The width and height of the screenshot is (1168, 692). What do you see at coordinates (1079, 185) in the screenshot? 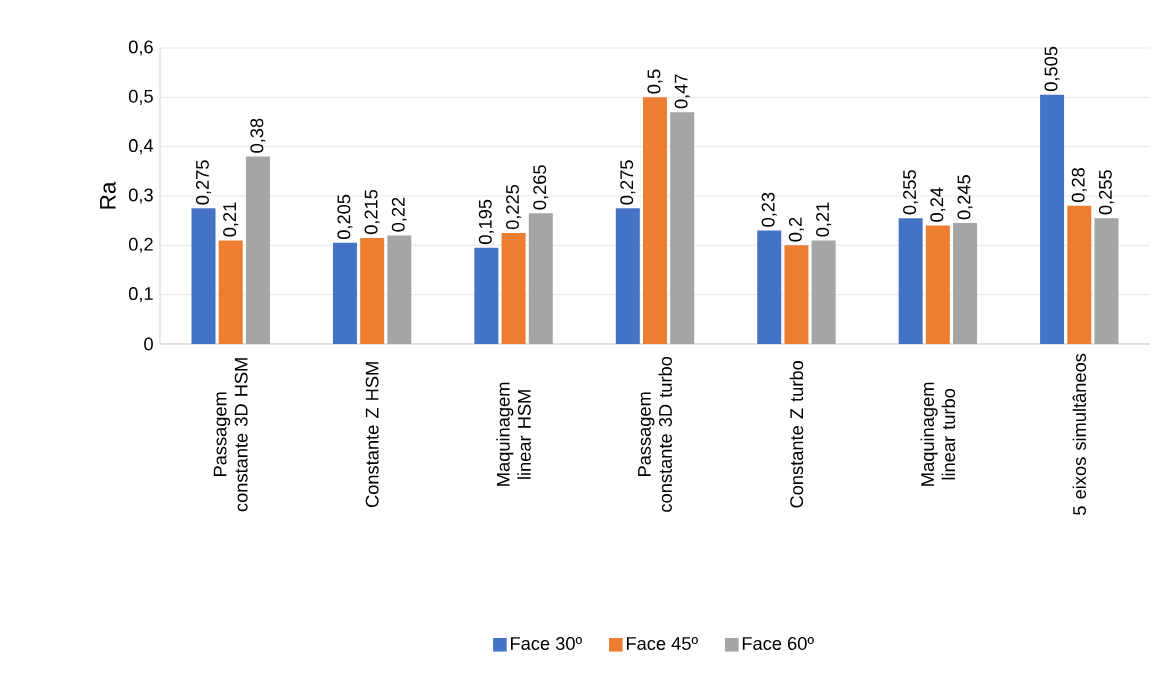
I see `data-label: 0,28` at bounding box center [1079, 185].